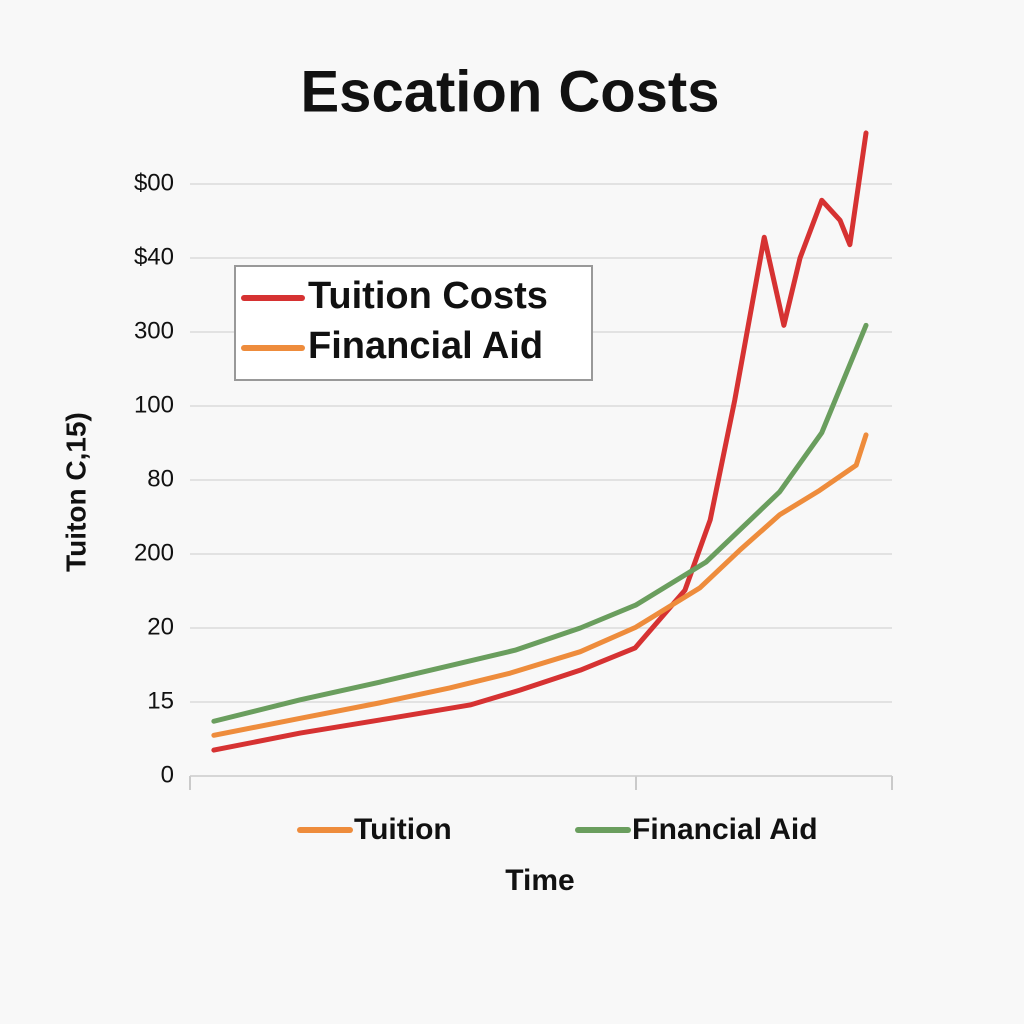 Image resolution: width=1024 pixels, height=1024 pixels. Describe the element at coordinates (557, 829) in the screenshot. I see `legend: Tuition Financial Aid` at that location.